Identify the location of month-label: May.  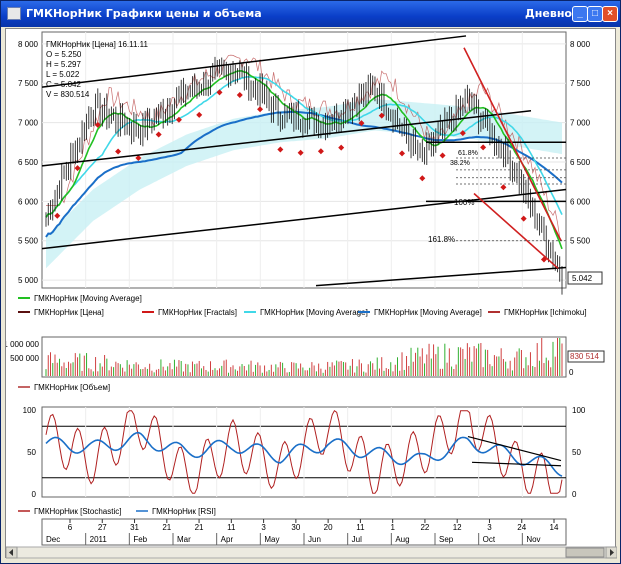
(271, 539).